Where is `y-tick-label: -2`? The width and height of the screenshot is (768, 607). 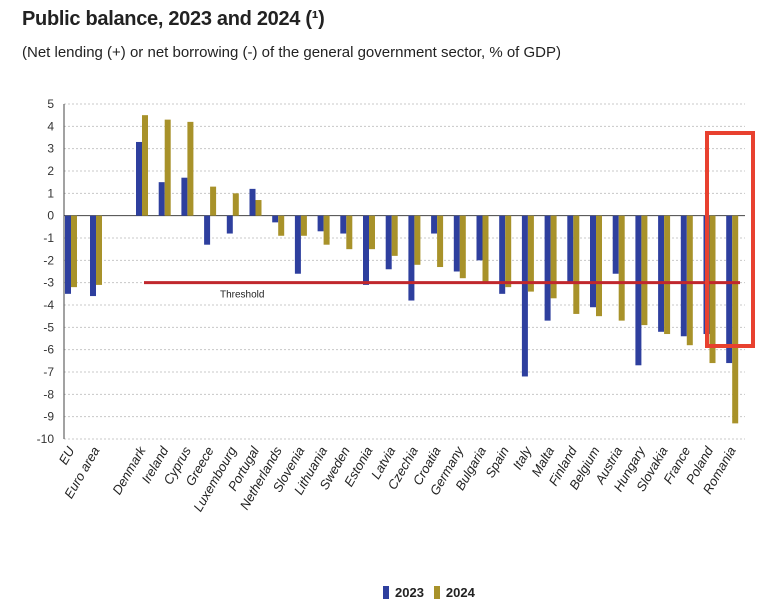 y-tick-label: -2 is located at coordinates (48, 260).